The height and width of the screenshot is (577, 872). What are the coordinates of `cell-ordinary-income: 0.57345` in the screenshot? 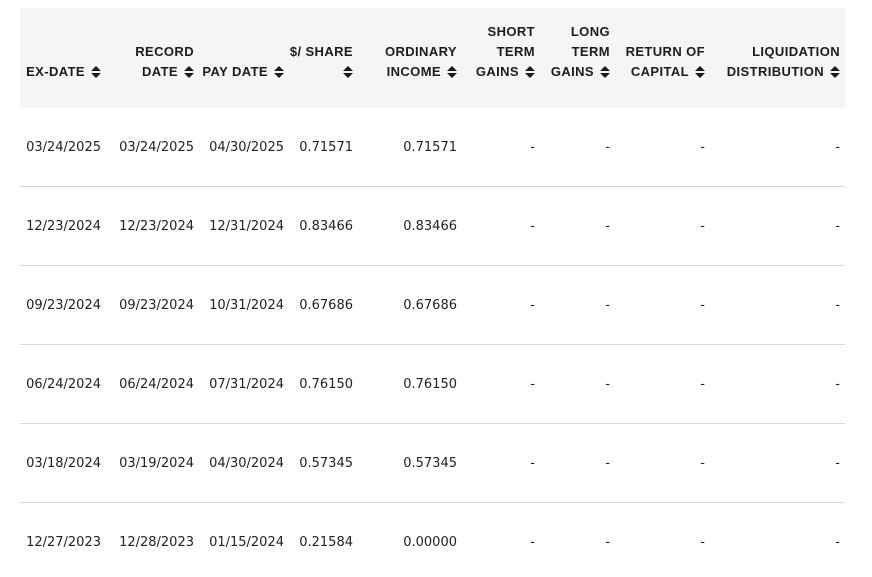 It's located at (430, 463).